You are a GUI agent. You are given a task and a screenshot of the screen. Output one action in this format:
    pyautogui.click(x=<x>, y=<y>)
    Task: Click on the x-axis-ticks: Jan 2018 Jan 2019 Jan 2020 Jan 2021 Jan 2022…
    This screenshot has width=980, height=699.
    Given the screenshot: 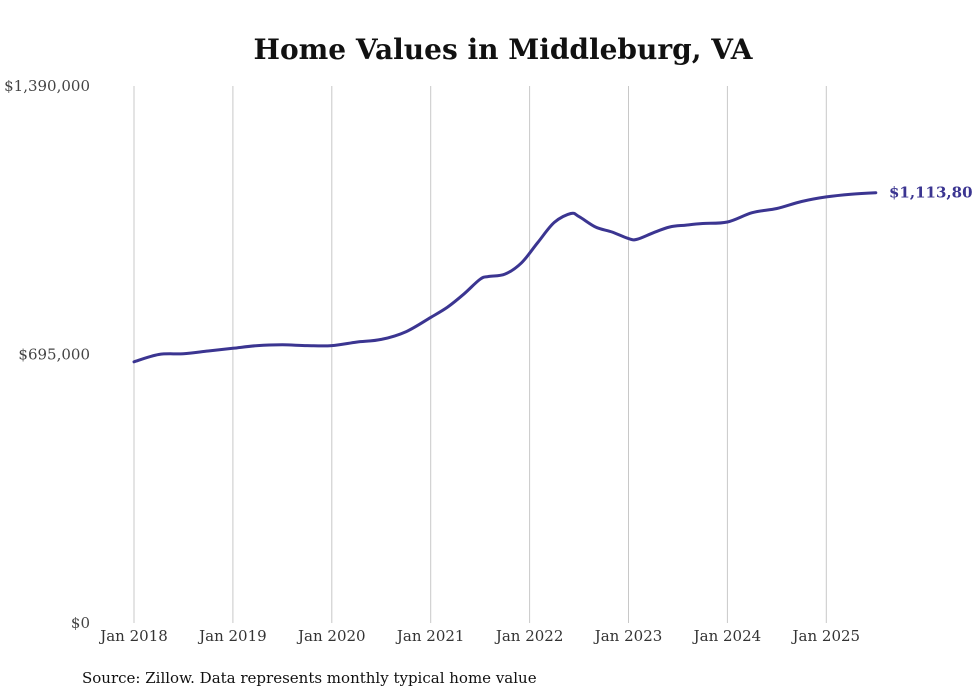 What is the action you would take?
    pyautogui.click(x=479, y=636)
    